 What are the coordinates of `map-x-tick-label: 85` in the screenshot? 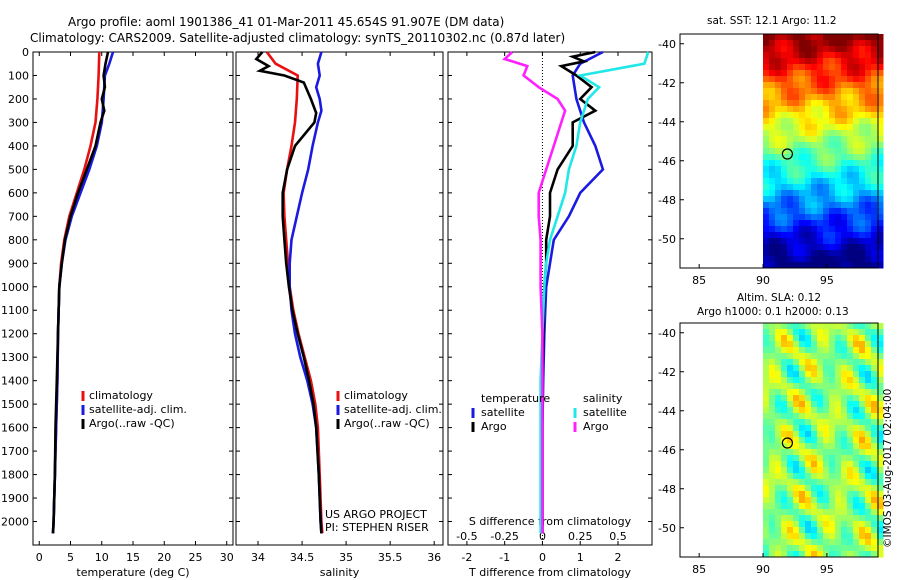 It's located at (699, 280).